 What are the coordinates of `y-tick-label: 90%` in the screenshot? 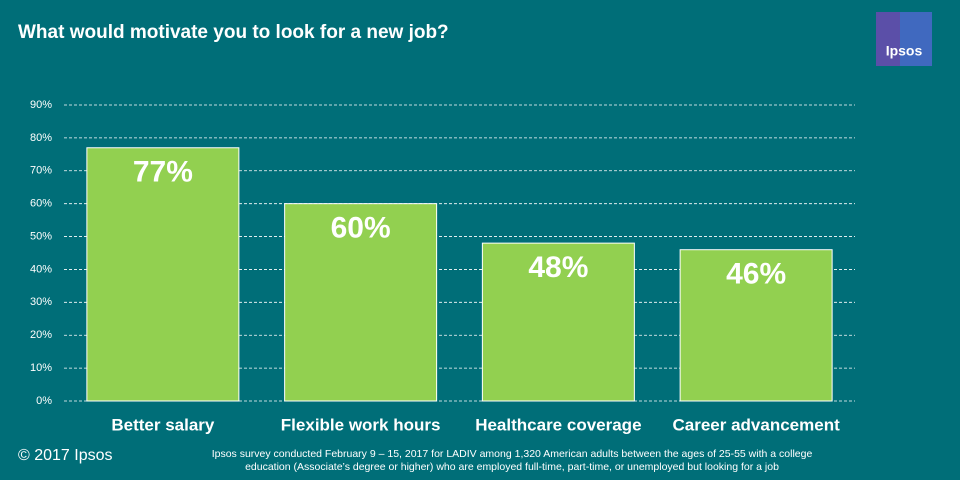 It's located at (41, 105).